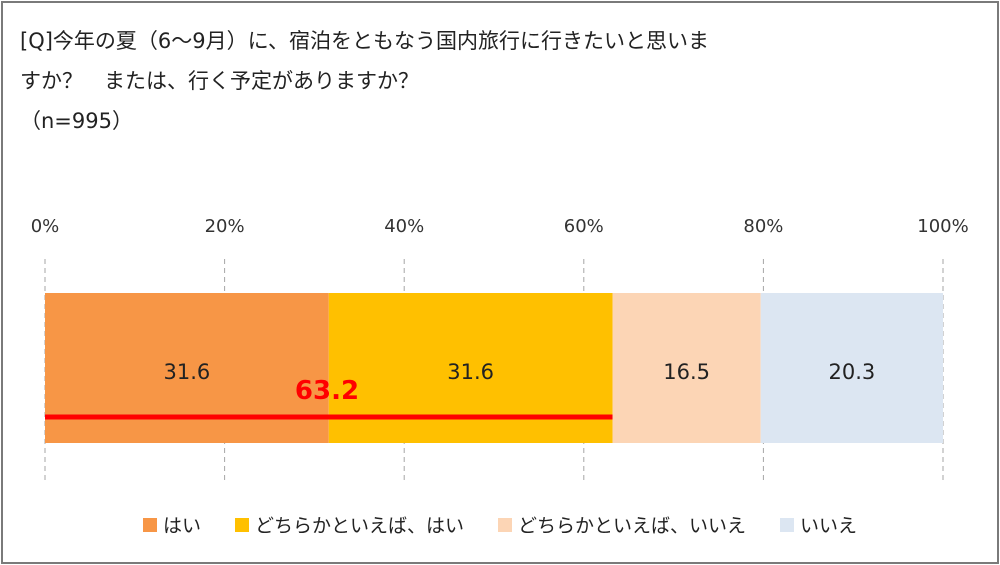 This screenshot has width=1000, height=565. I want to click on legend-item-dochirakato-iie: どちらかといえば、いいえ, so click(622, 524).